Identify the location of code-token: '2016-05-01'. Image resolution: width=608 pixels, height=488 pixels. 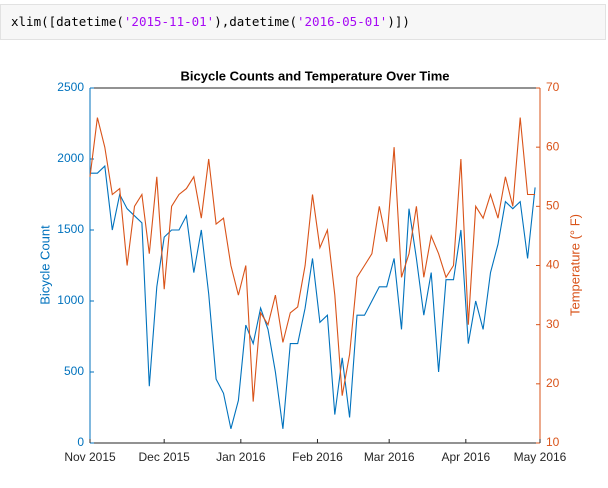
(342, 21).